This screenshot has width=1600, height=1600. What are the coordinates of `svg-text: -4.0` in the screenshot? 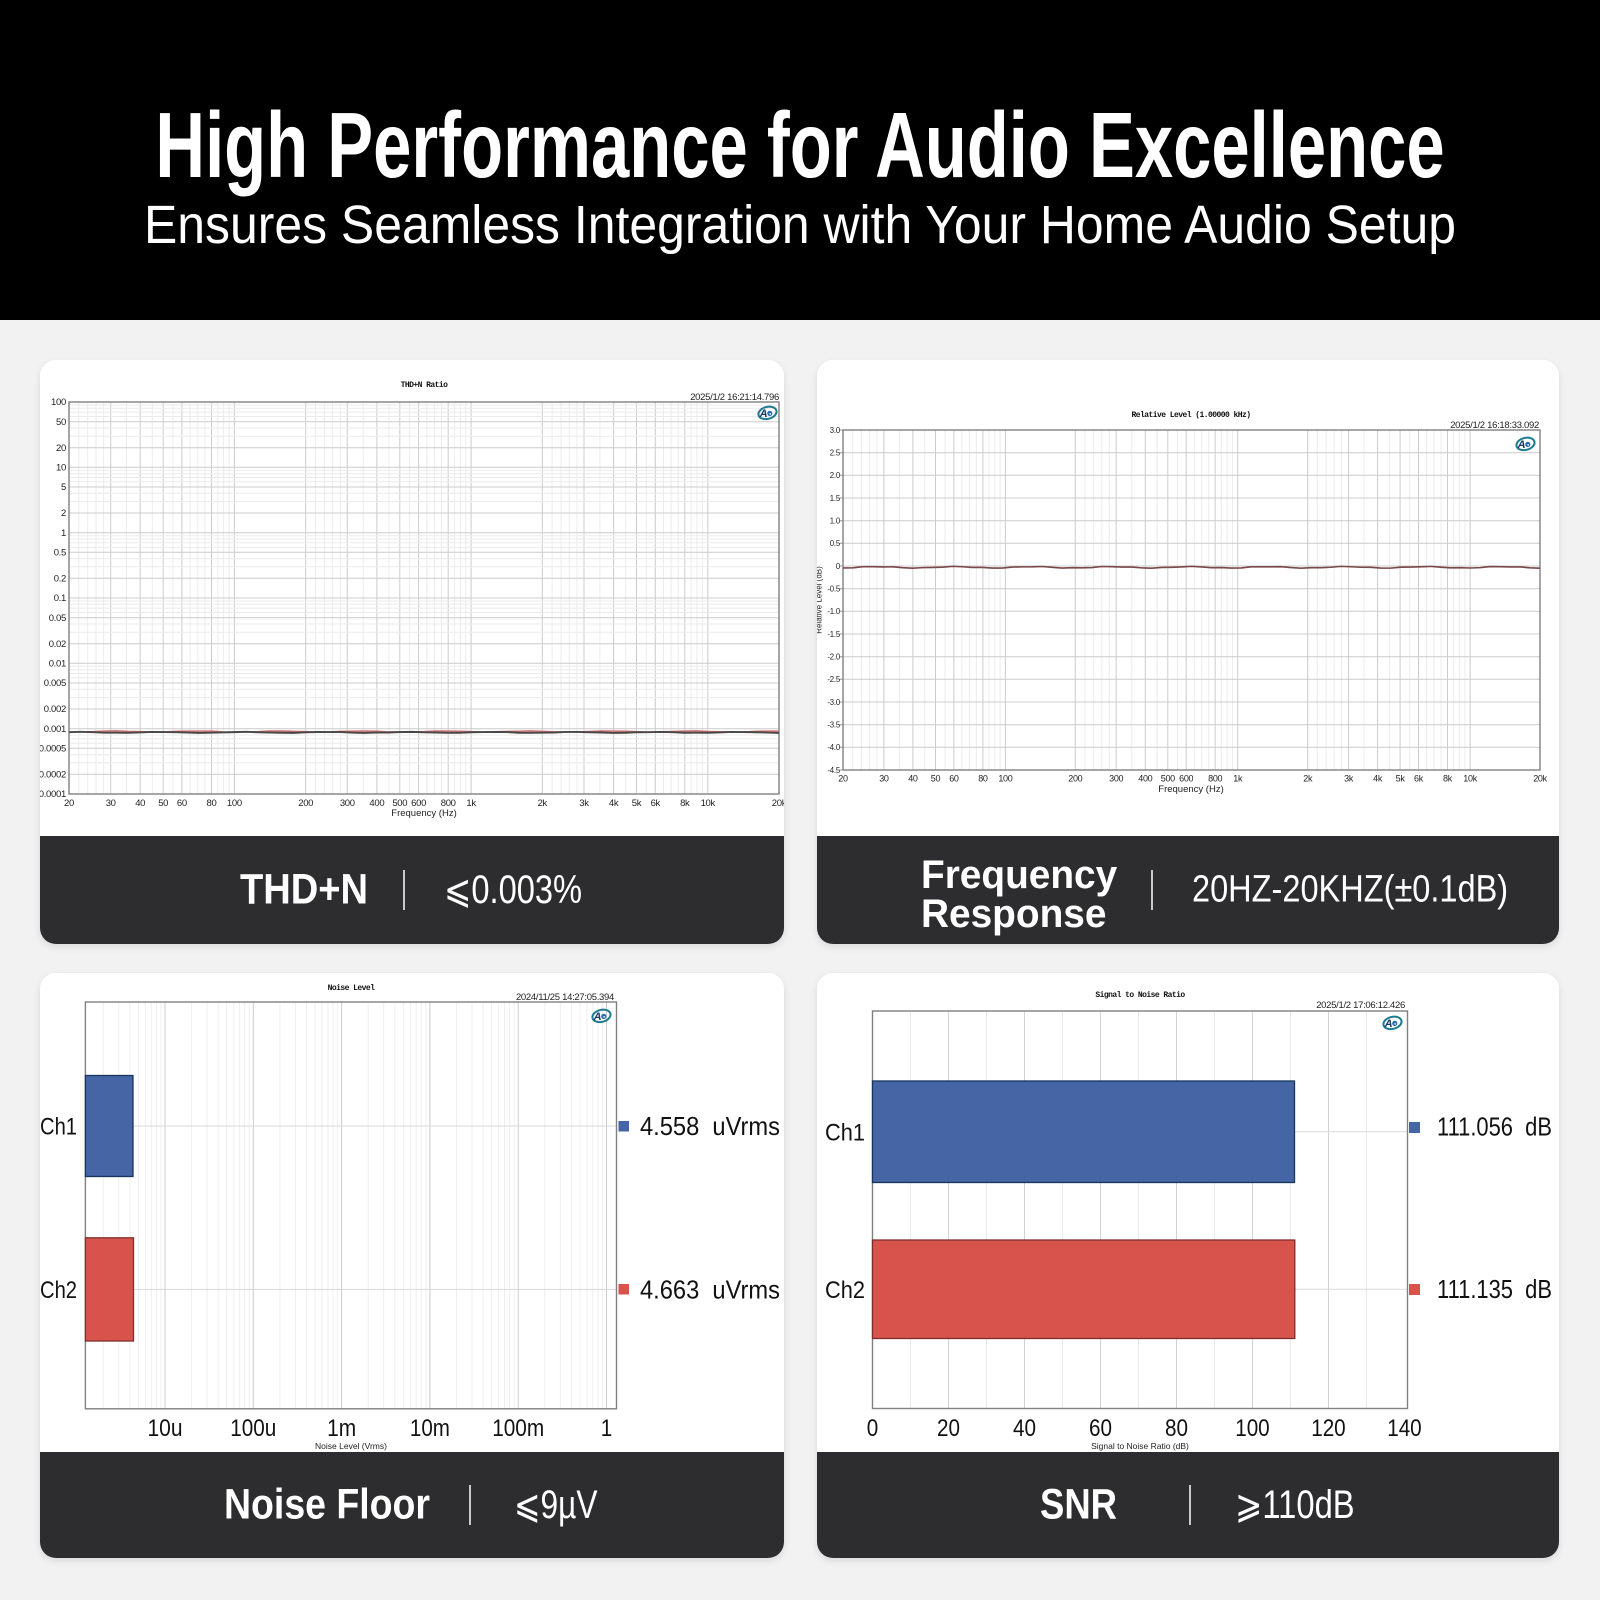 It's located at (833, 747).